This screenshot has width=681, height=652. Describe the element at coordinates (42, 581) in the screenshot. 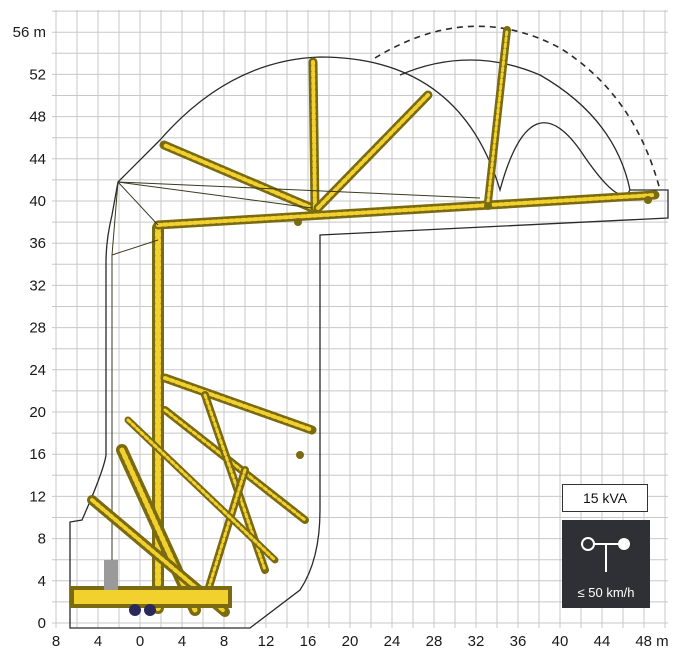

I see `y-tick-label: 4` at that location.